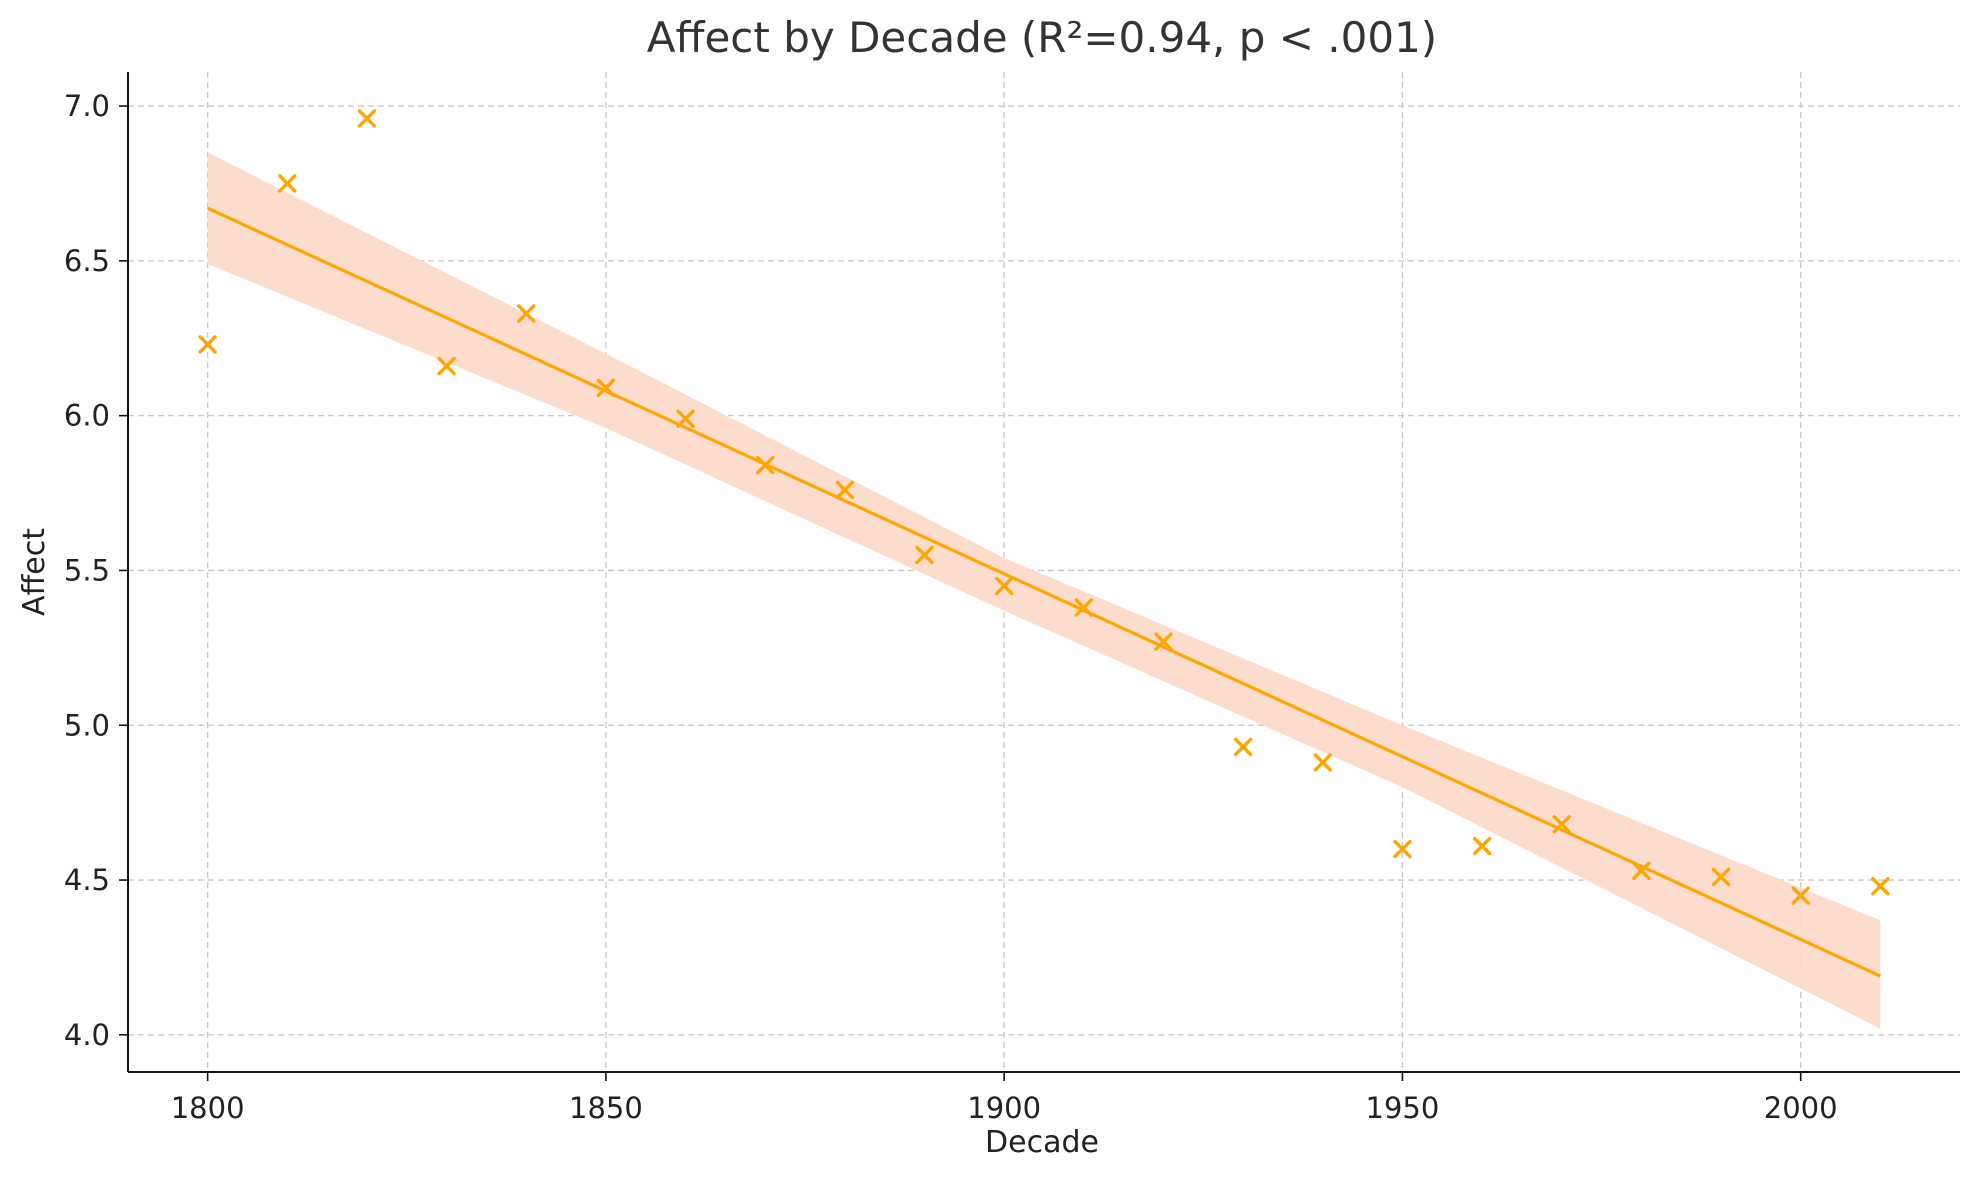  I want to click on y-tick-label: 6.5, so click(87, 261).